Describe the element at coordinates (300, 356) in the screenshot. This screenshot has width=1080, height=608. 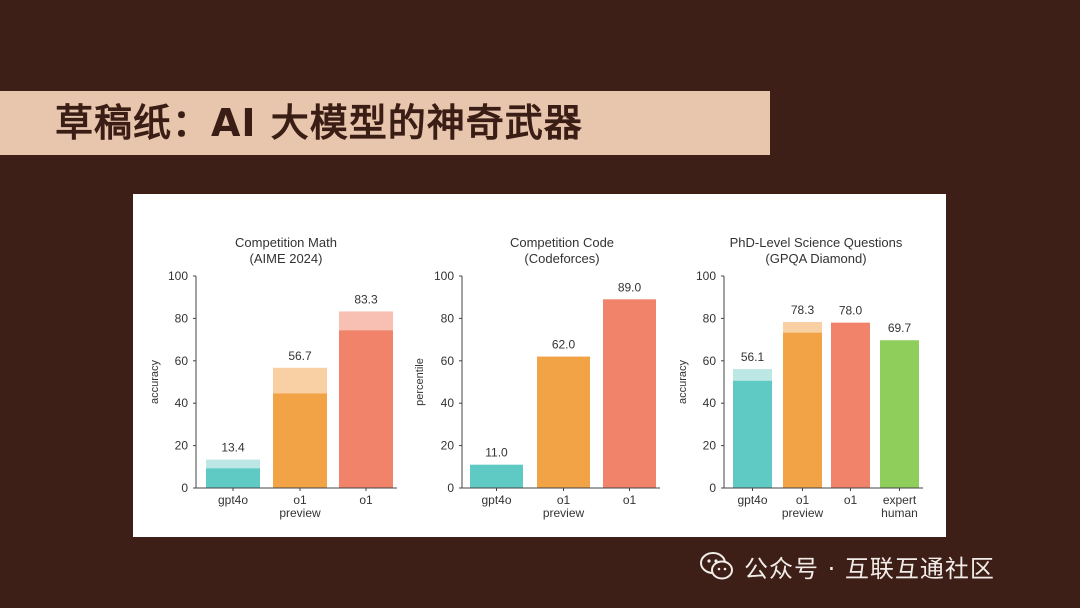
I see `data-label: 56.7` at that location.